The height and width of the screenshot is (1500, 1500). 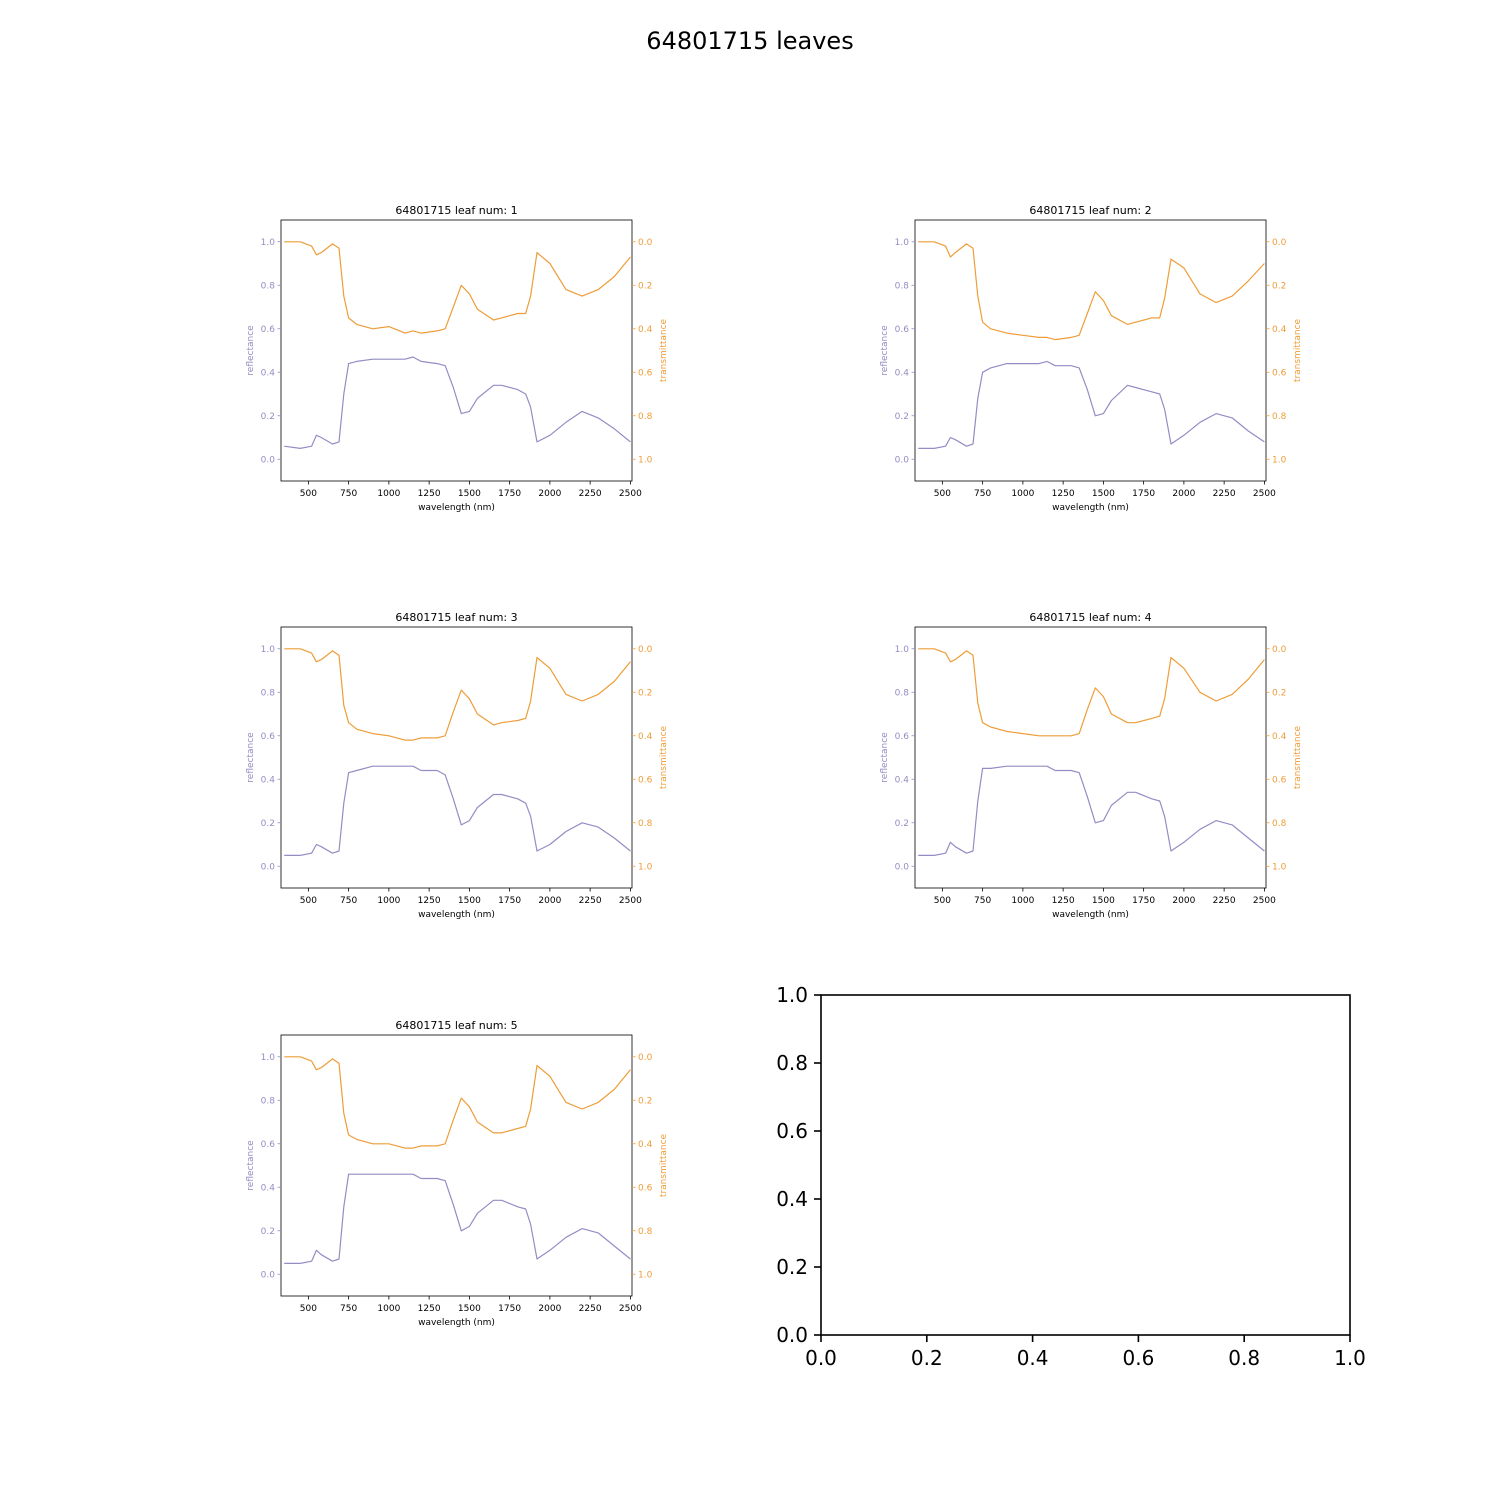 What do you see at coordinates (456, 210) in the screenshot?
I see `subplot-title: 64801715 leaf num: 1` at bounding box center [456, 210].